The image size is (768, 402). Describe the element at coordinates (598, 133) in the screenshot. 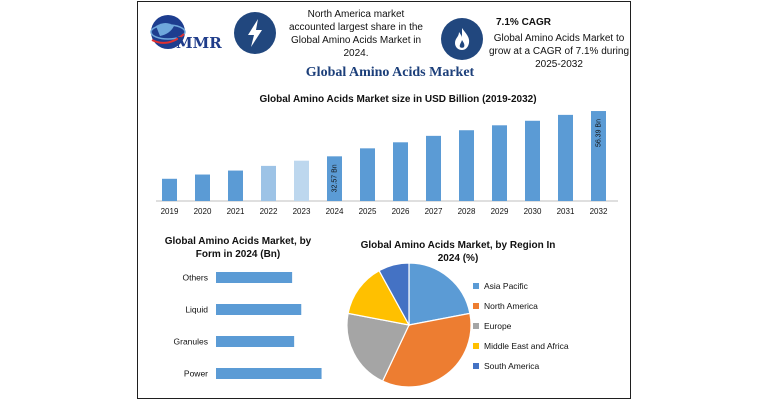

I see `bar-data-label: 56.39 Bn` at that location.